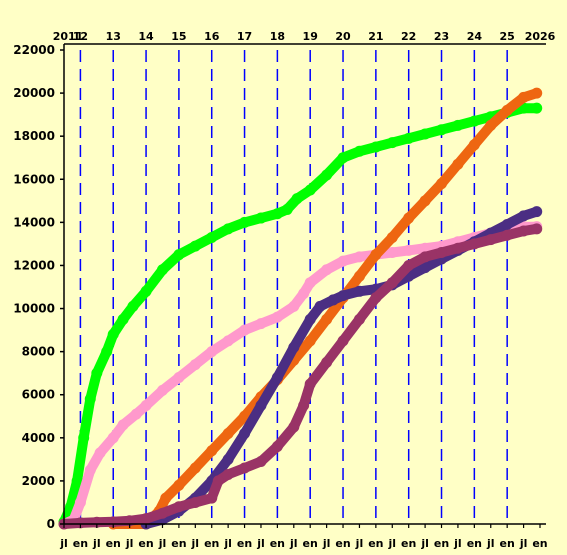  What do you see at coordinates (34, 265) in the screenshot?
I see `y-tick-label: 12000` at bounding box center [34, 265].